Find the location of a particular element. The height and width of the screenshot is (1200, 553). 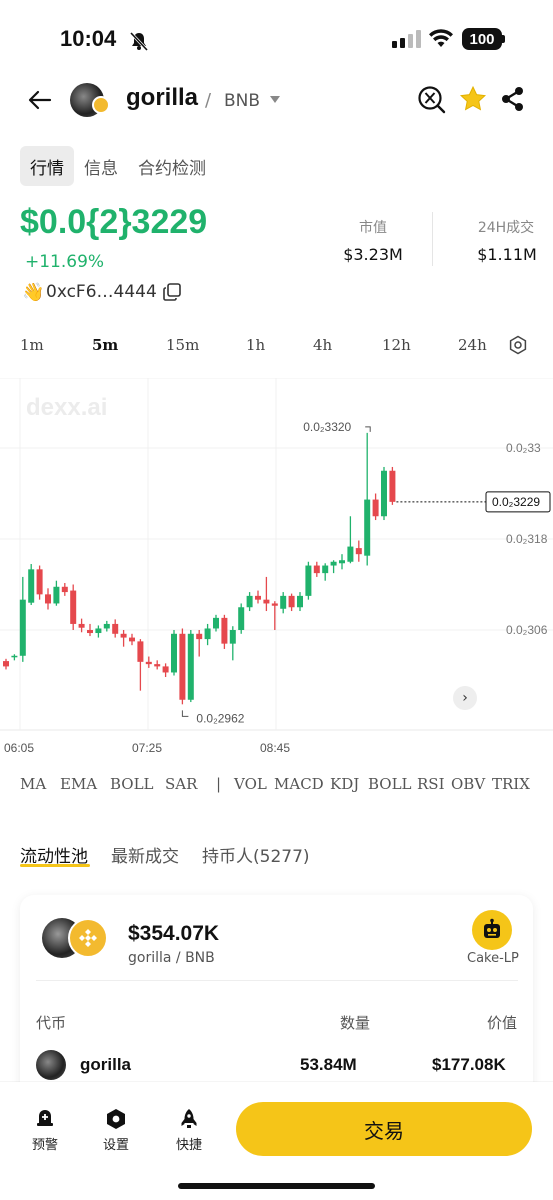

indicator-ema: EMA is located at coordinates (79, 784).